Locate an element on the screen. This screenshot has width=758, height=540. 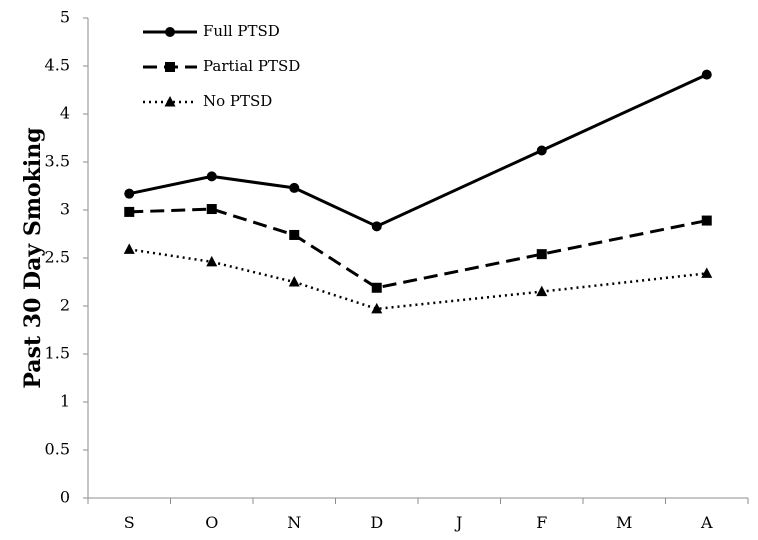
series-triangle is located at coordinates (418, 278).